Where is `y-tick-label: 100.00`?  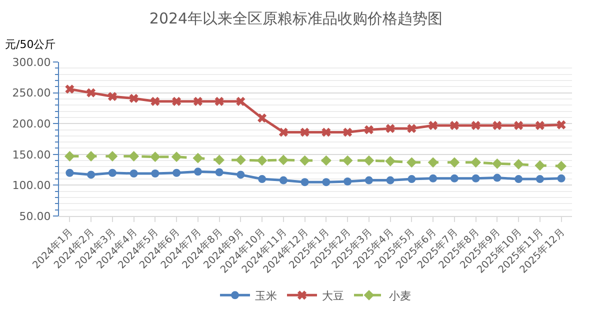 y-tick-label: 100.00 is located at coordinates (31, 185).